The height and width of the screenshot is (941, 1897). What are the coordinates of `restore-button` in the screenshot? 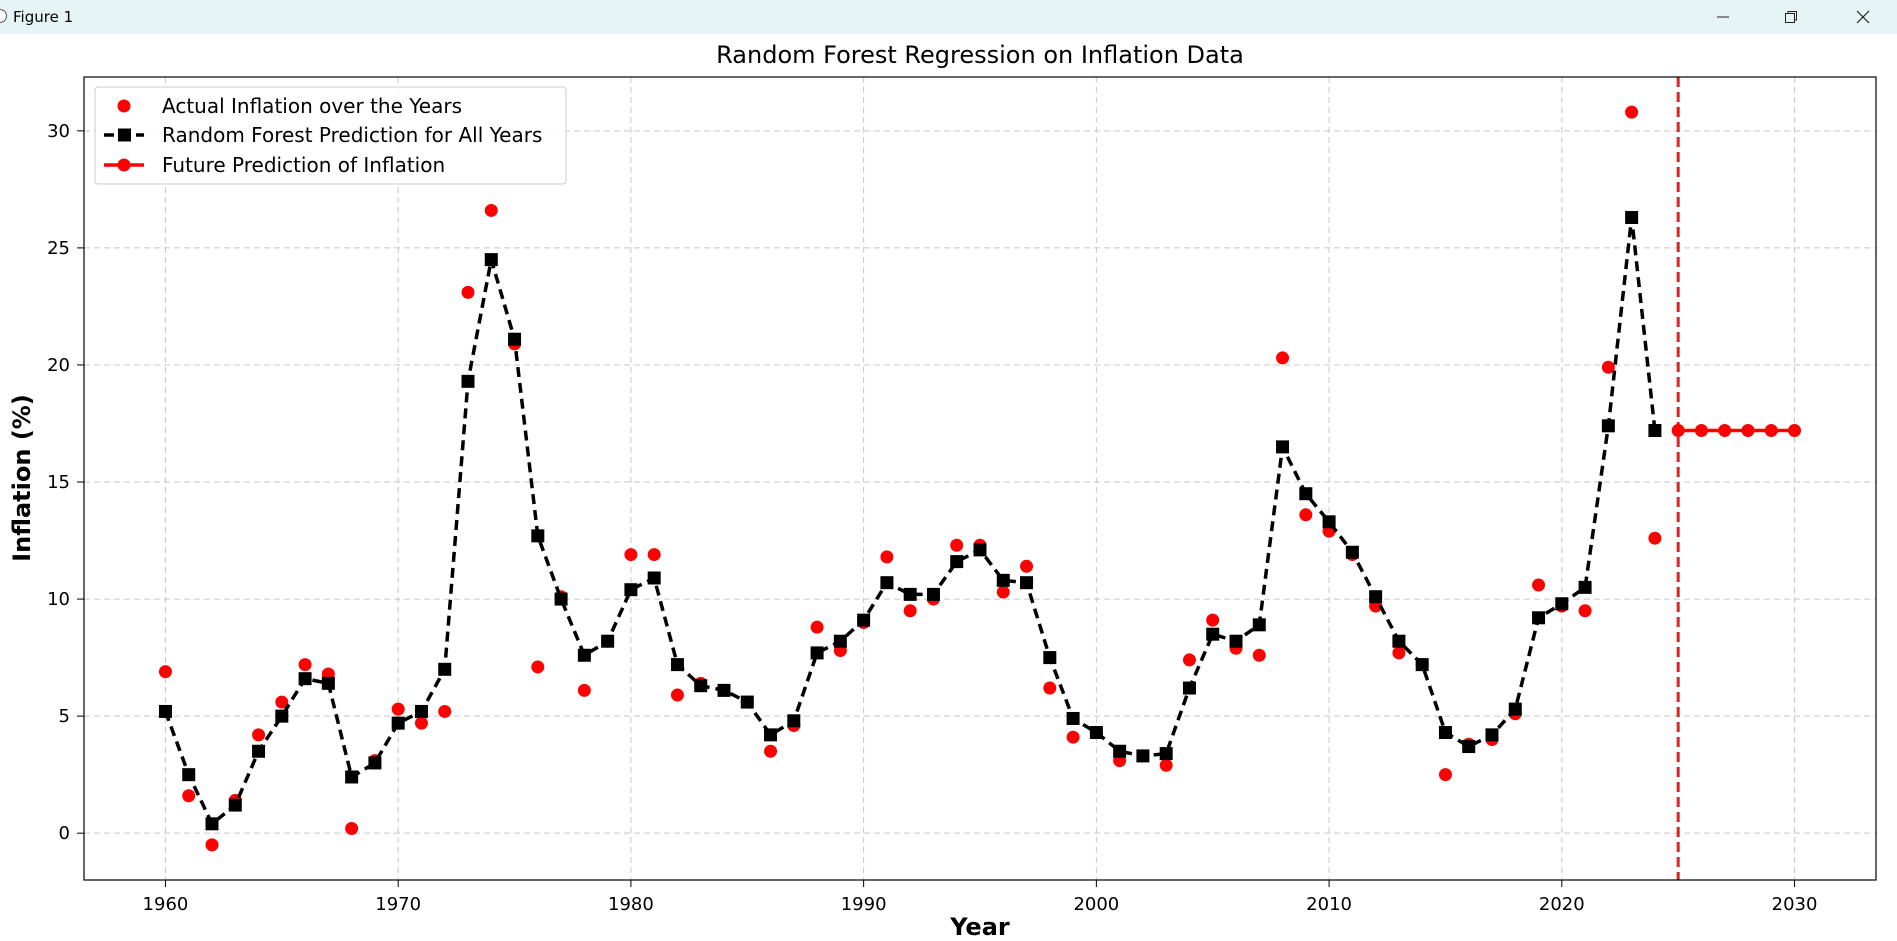 It's located at (1791, 17).